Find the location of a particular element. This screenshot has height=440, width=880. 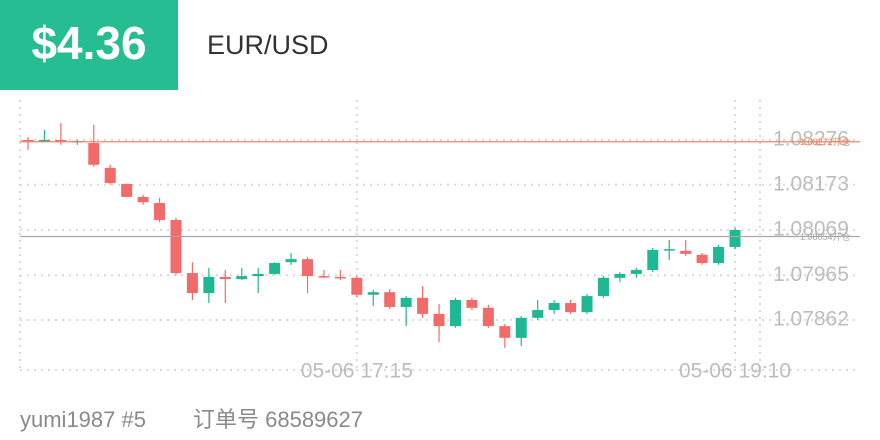

y-tick-label: 1.07862 is located at coordinates (811, 319).